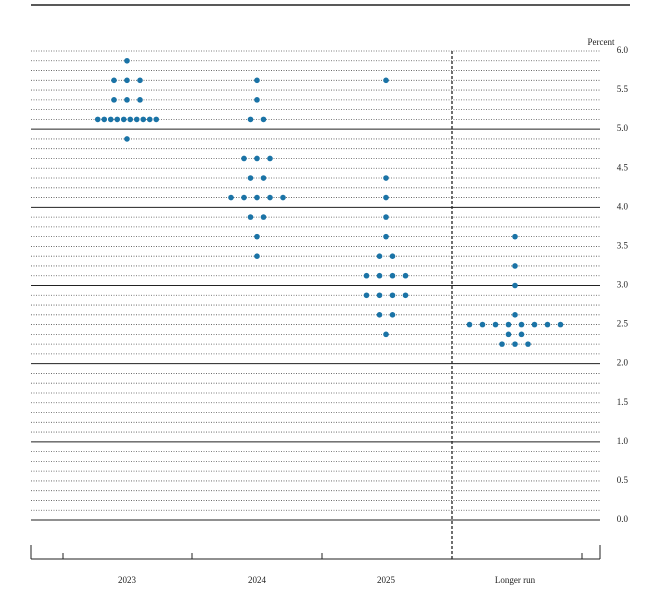 This screenshot has height=591, width=664. Describe the element at coordinates (257, 580) in the screenshot. I see `x-tick-label: 2024` at that location.